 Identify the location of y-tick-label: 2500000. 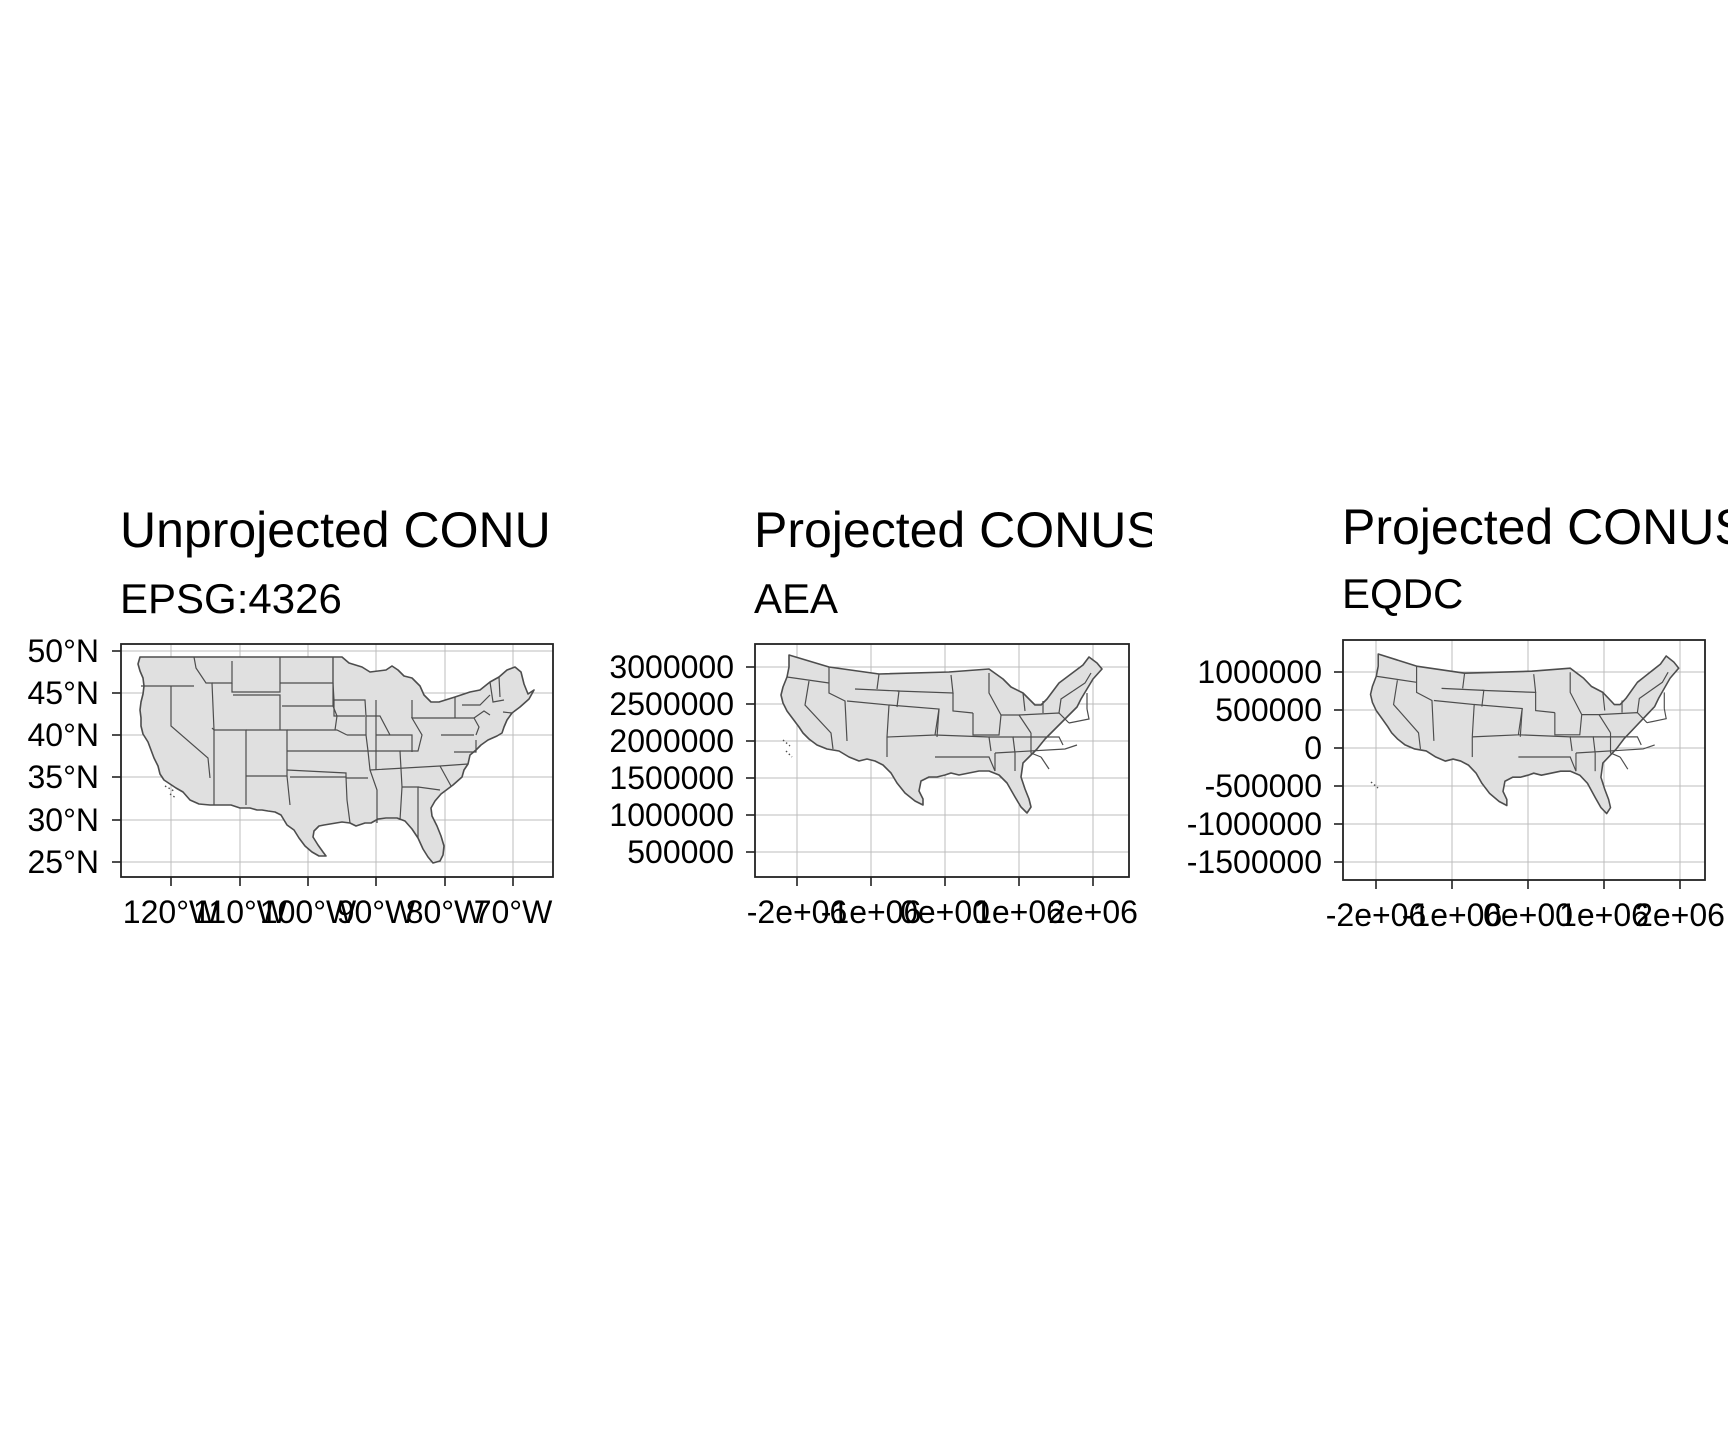
(671, 704).